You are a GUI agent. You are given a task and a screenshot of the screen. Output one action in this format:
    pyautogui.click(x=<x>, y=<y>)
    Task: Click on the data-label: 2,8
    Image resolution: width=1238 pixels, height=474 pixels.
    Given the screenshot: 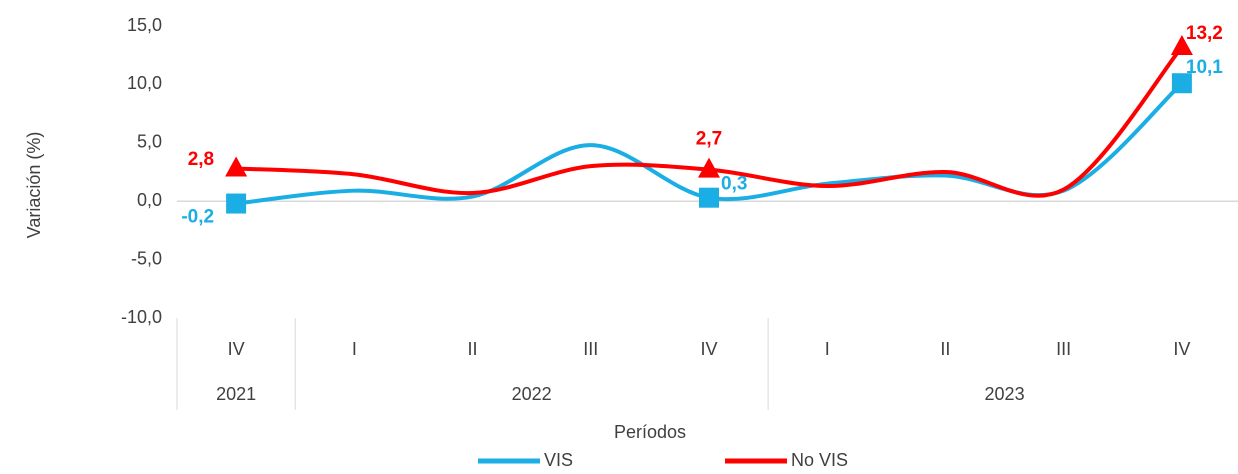 What is the action you would take?
    pyautogui.click(x=201, y=159)
    